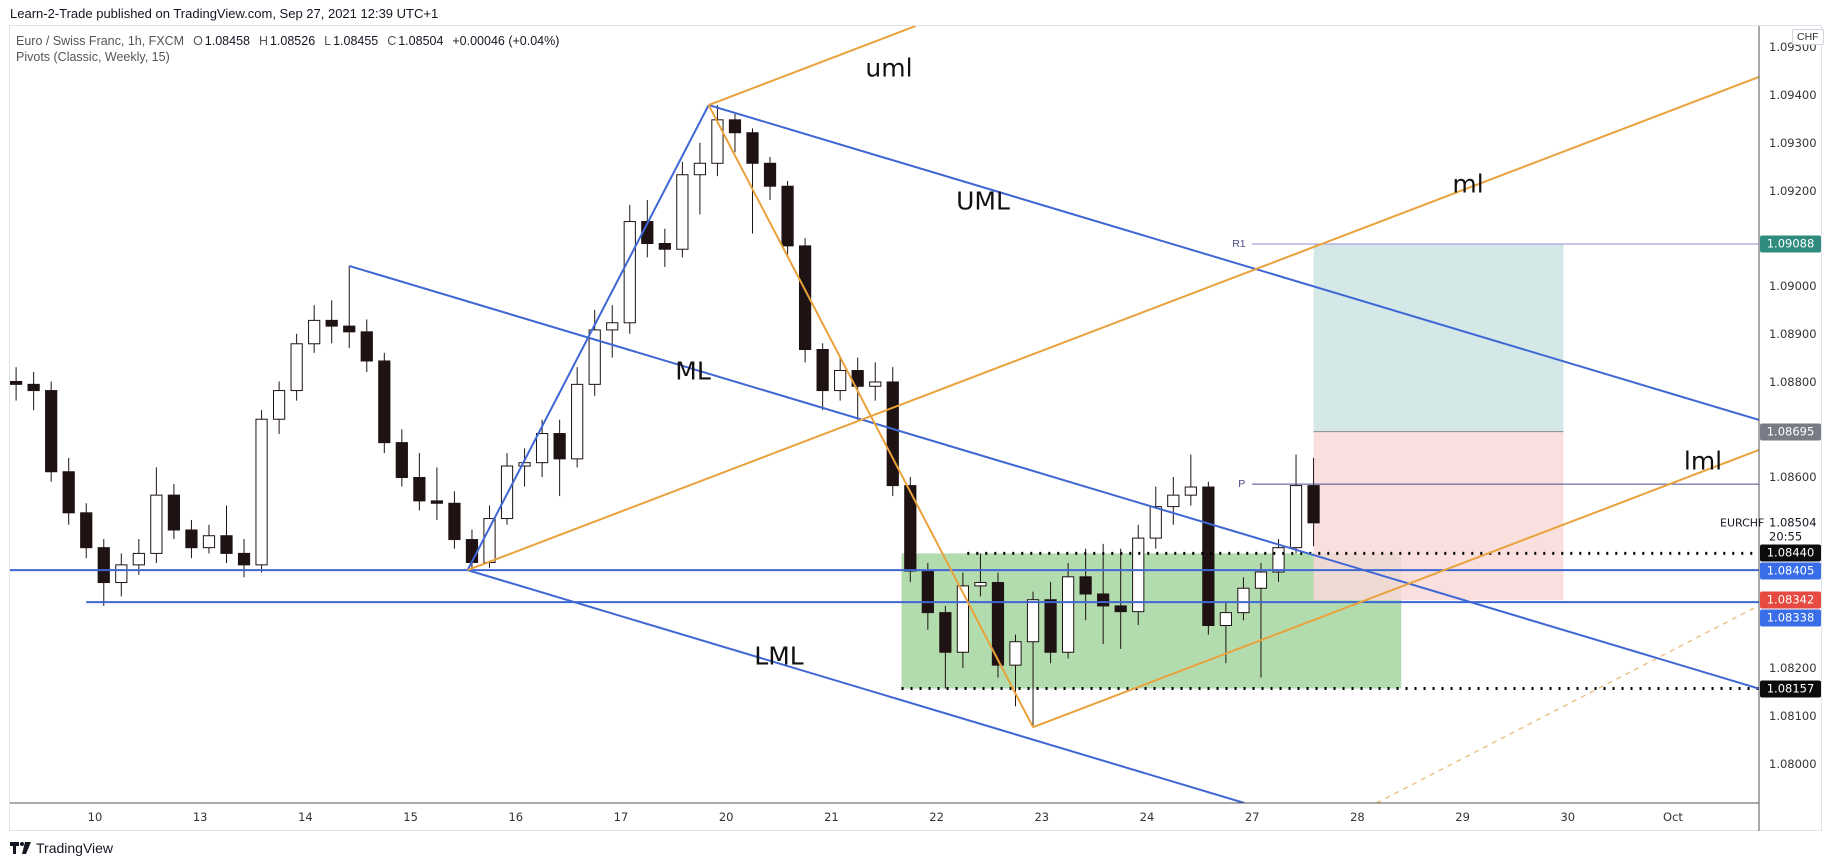 The image size is (1834, 866). Describe the element at coordinates (392, 41) in the screenshot. I see `close-label: C` at that location.